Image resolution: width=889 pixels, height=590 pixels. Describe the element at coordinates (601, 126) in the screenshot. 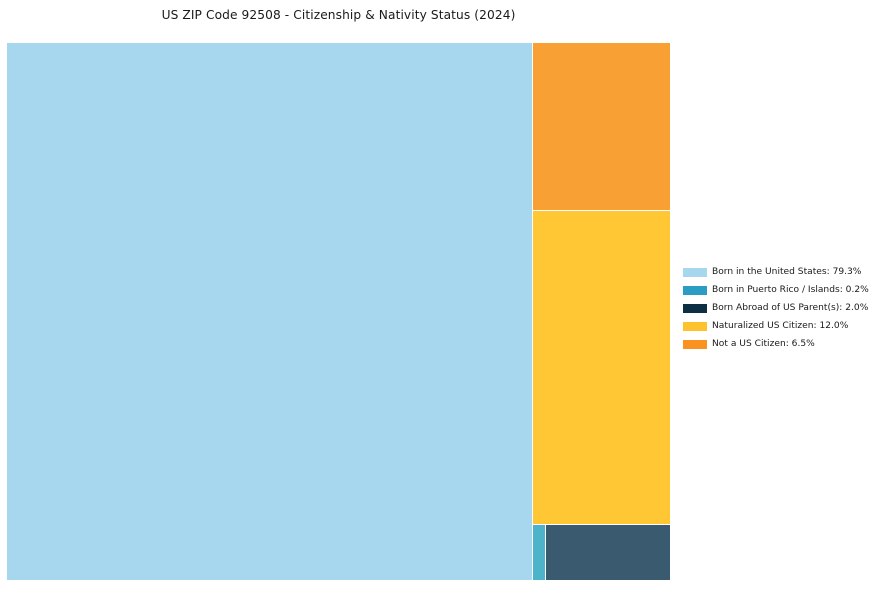

I see `treemap-tile: Not a US Citizen` at that location.